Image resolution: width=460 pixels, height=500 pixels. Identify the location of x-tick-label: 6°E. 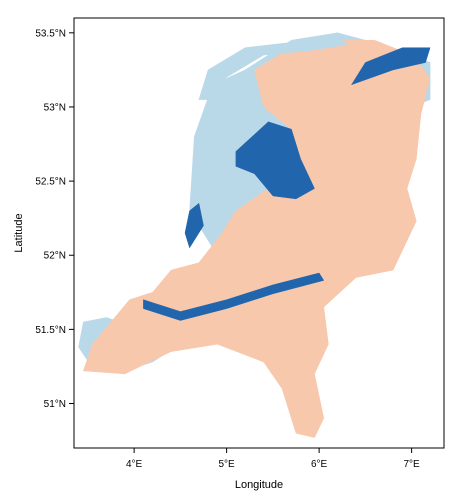
(319, 464).